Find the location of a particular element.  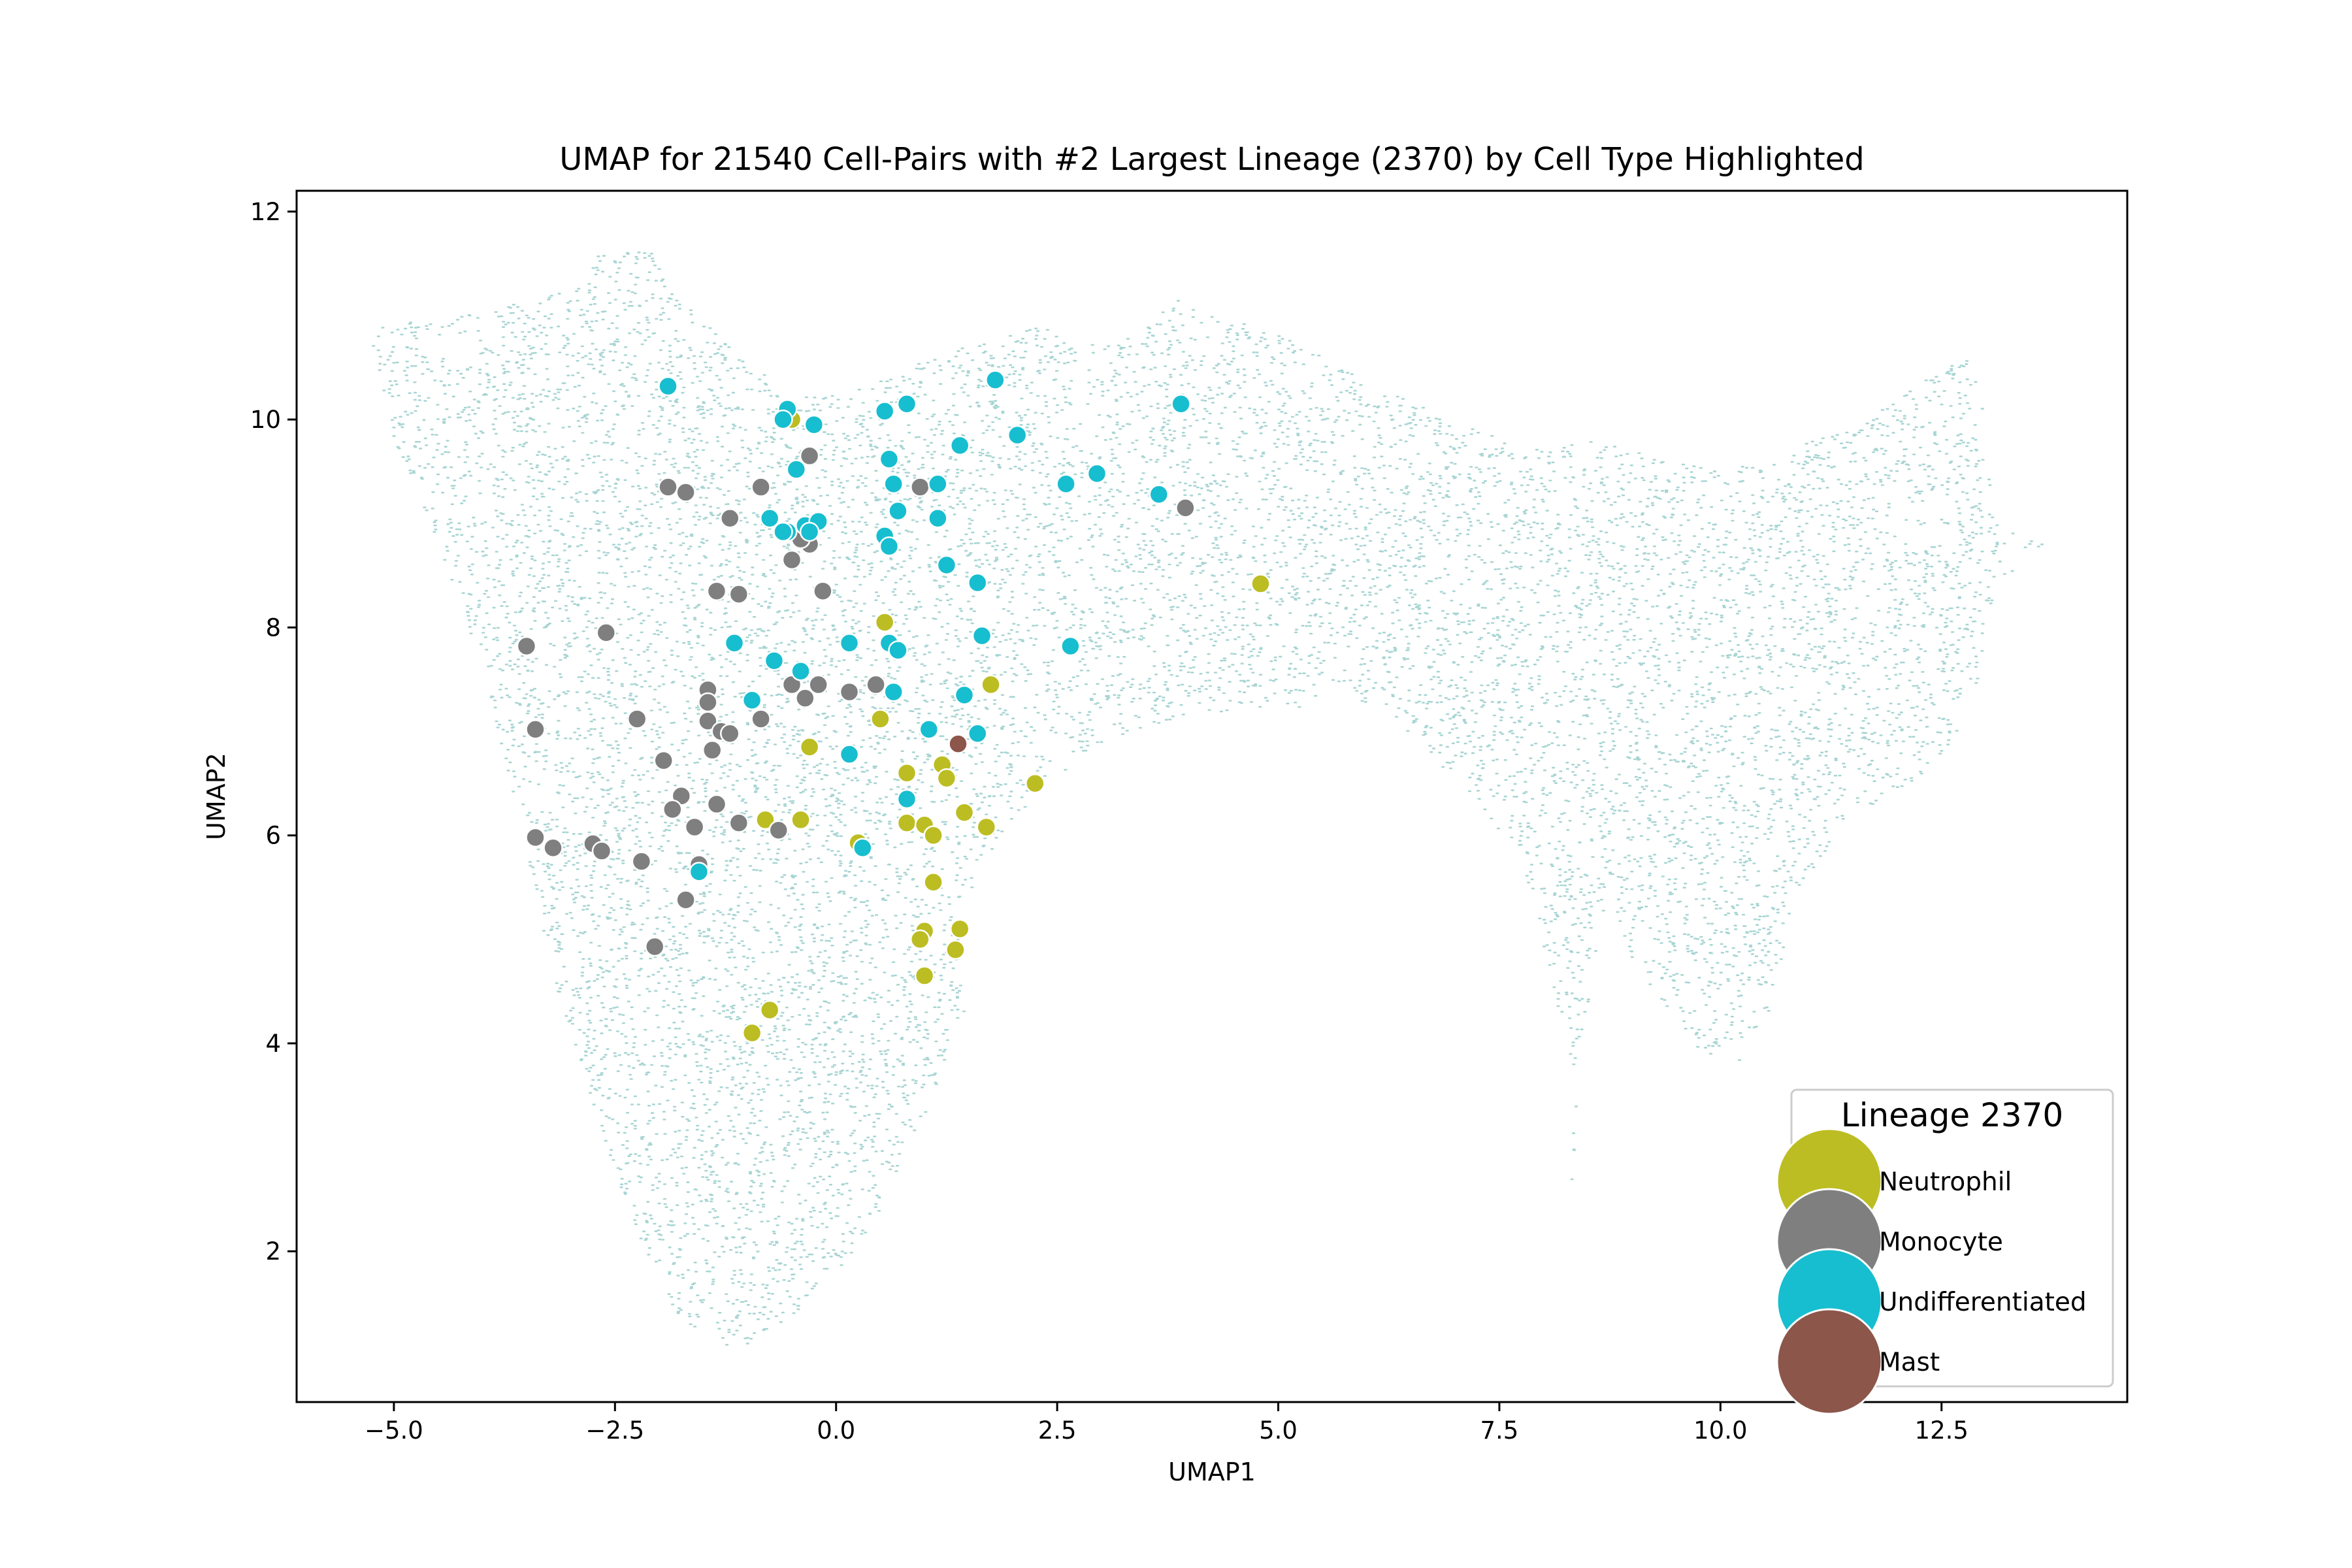

legend-label-undifferentiated: Undifferentiated is located at coordinates (1983, 1302).